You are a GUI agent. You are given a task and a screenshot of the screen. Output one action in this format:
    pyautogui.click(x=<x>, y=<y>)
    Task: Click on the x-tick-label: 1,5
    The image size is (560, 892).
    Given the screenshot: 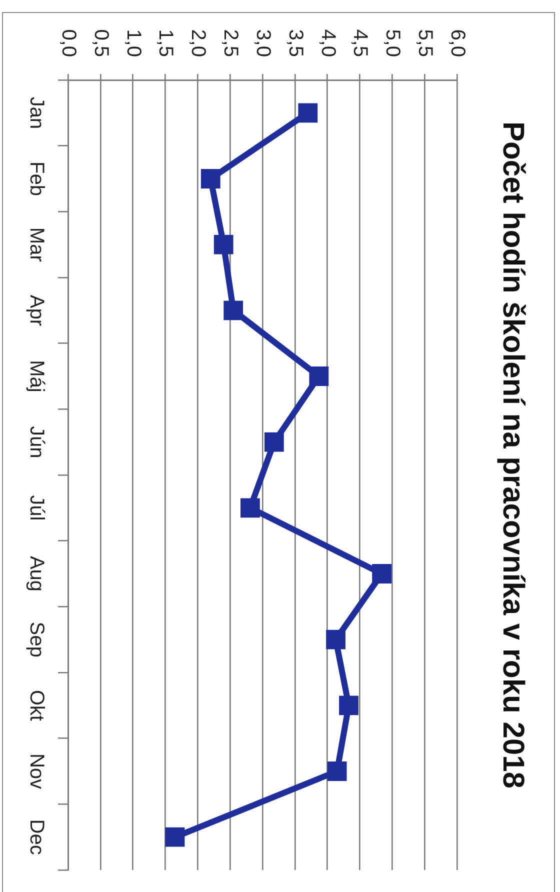 What is the action you would take?
    pyautogui.click(x=165, y=43)
    